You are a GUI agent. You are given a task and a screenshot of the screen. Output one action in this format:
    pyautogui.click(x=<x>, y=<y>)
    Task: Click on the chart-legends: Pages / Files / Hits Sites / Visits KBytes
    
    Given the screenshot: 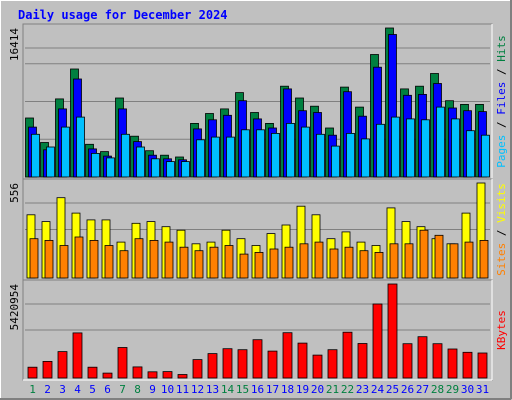 What is the action you would take?
    pyautogui.click(x=501, y=192)
    